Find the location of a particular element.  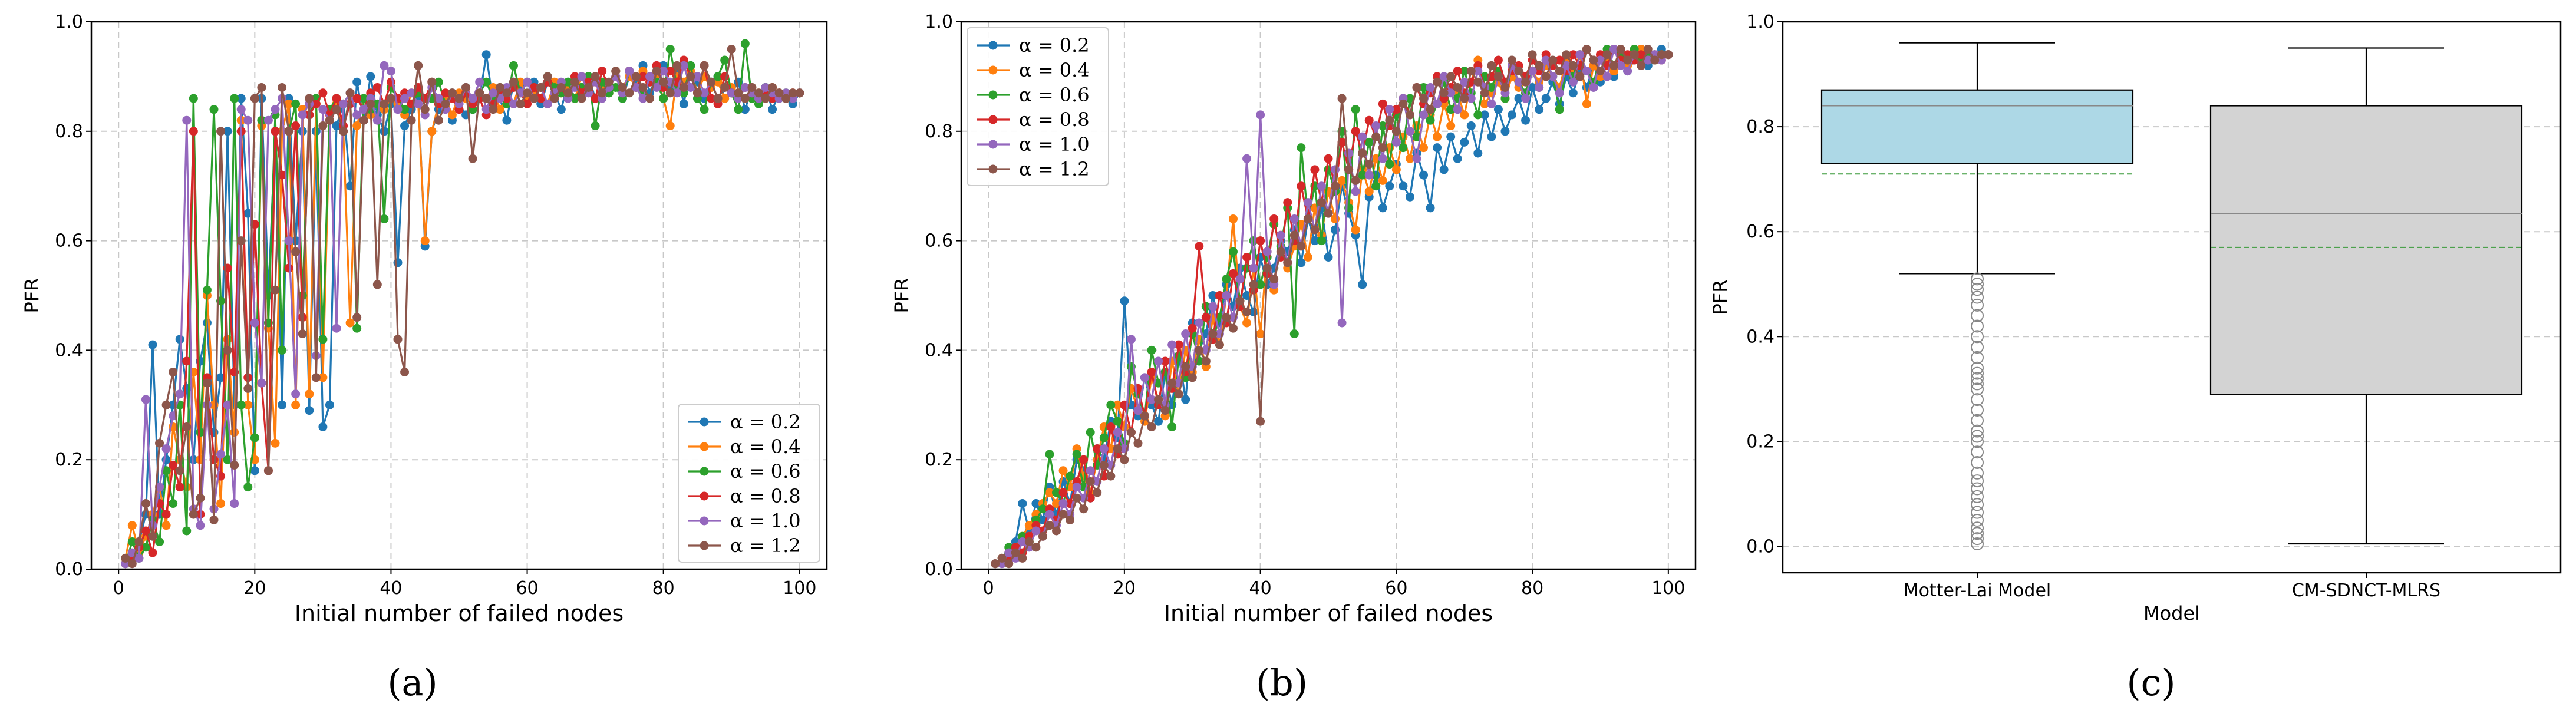

x-tick-label: 0 is located at coordinates (118, 588).